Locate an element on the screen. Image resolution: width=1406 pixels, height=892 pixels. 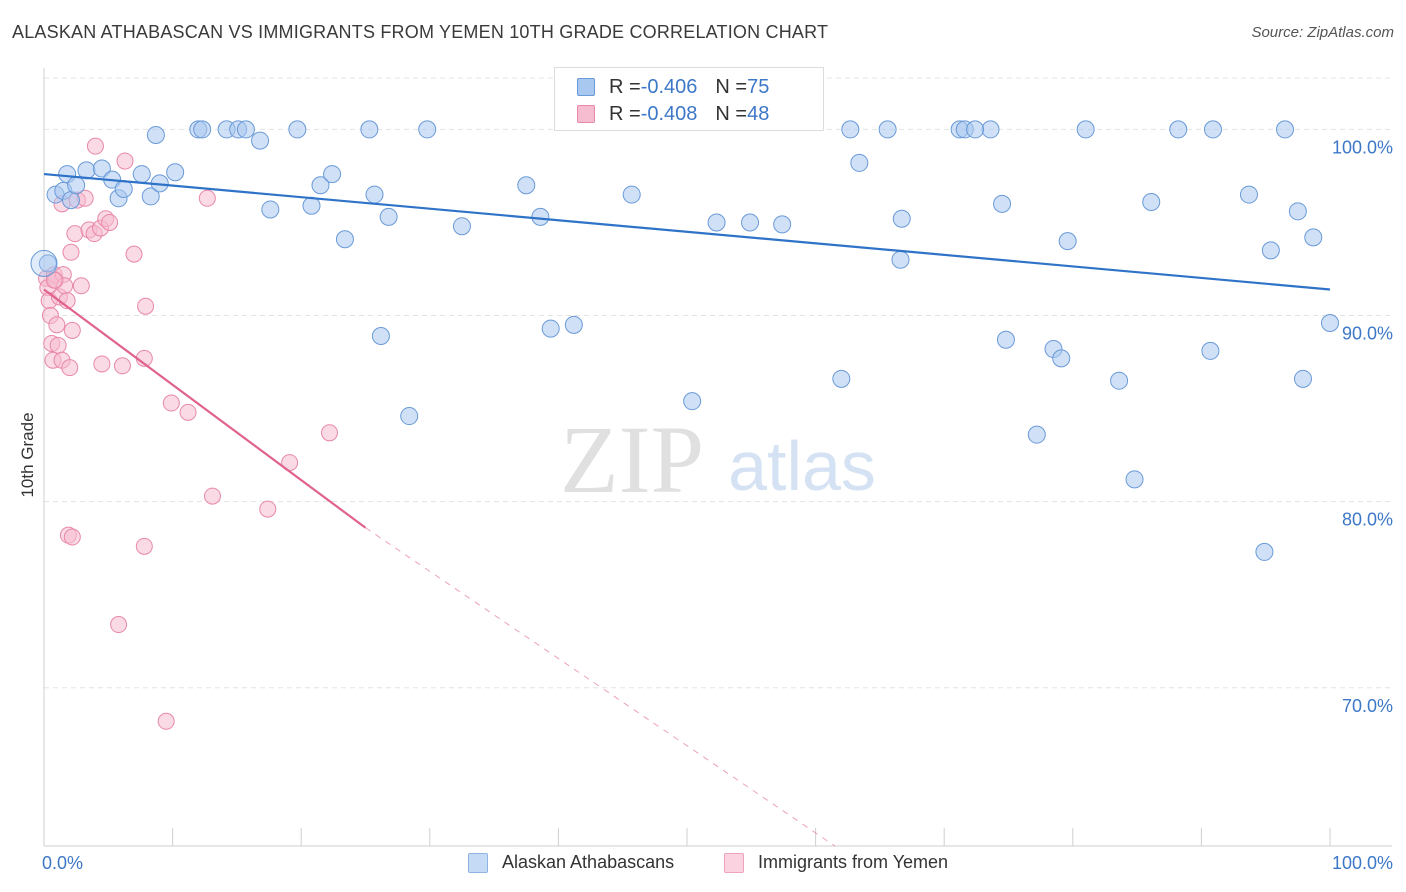
x-tick-label: 0.0% is located at coordinates (62, 863).